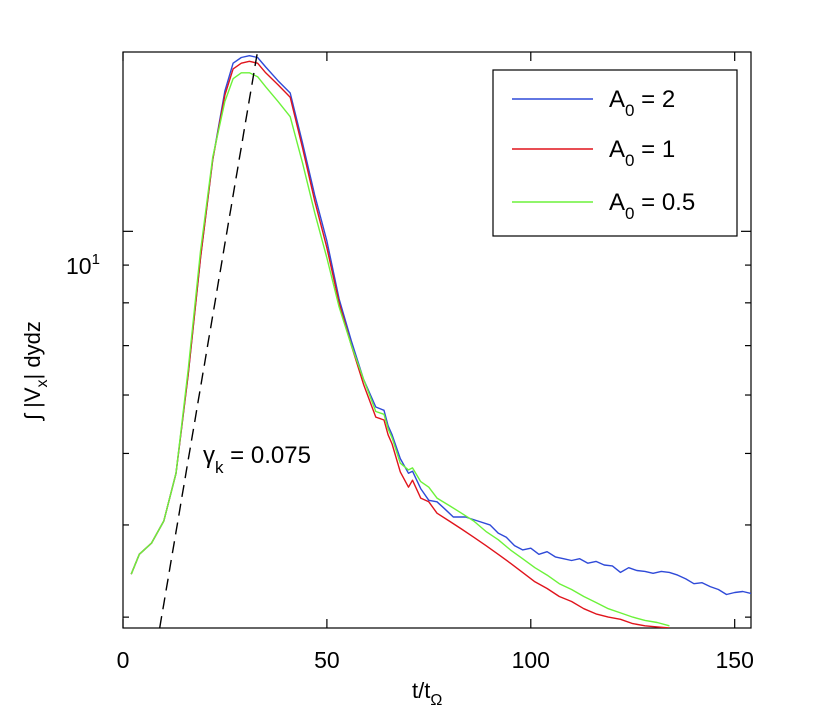  I want to click on x-axis-label: t/tΩ, so click(427, 693).